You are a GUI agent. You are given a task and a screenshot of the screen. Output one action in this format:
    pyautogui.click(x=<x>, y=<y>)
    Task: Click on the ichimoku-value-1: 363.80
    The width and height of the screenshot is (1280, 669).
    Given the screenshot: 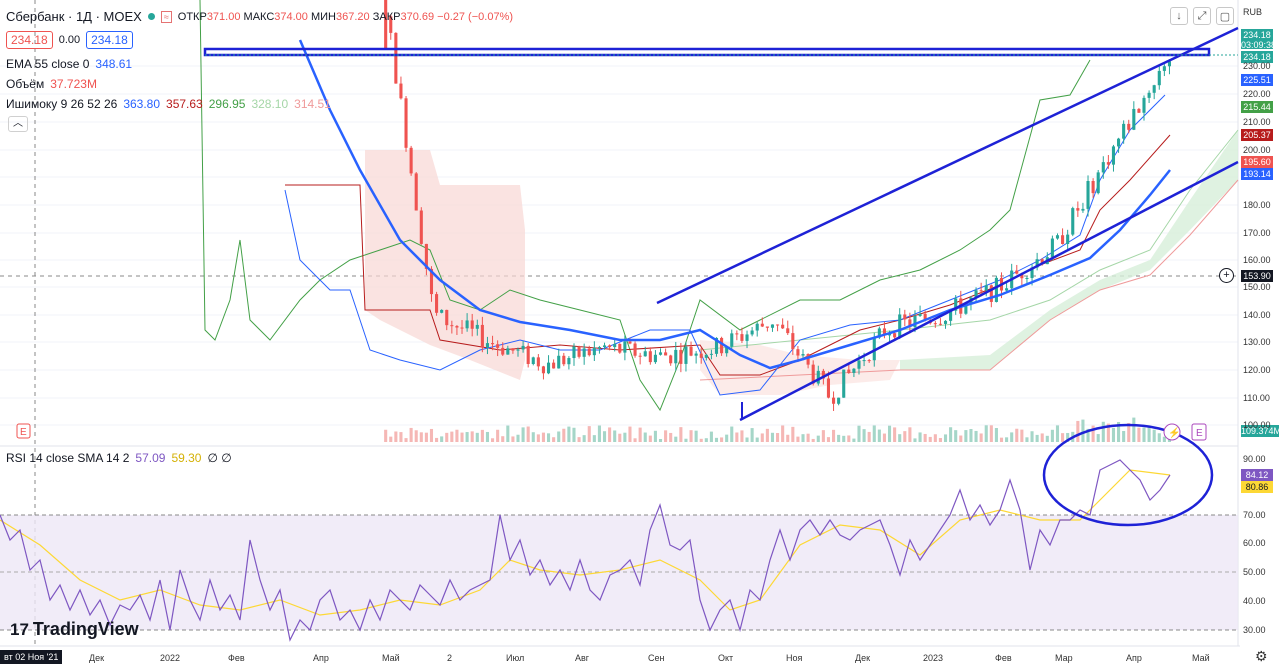 What is the action you would take?
    pyautogui.click(x=142, y=104)
    